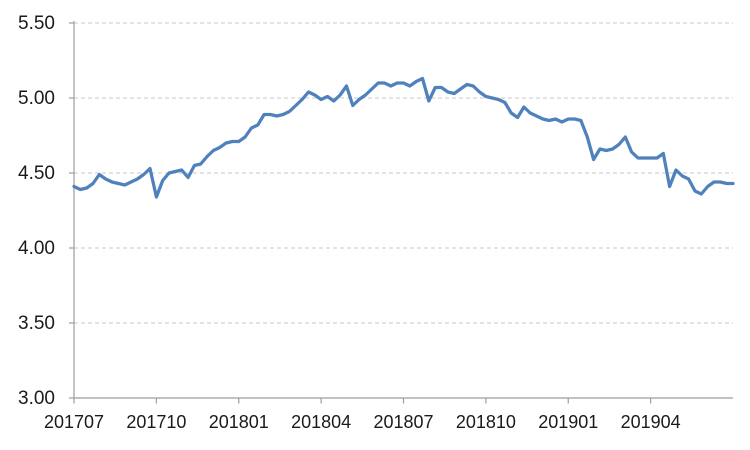  What do you see at coordinates (568, 422) in the screenshot?
I see `x-axis-label: 201901` at bounding box center [568, 422].